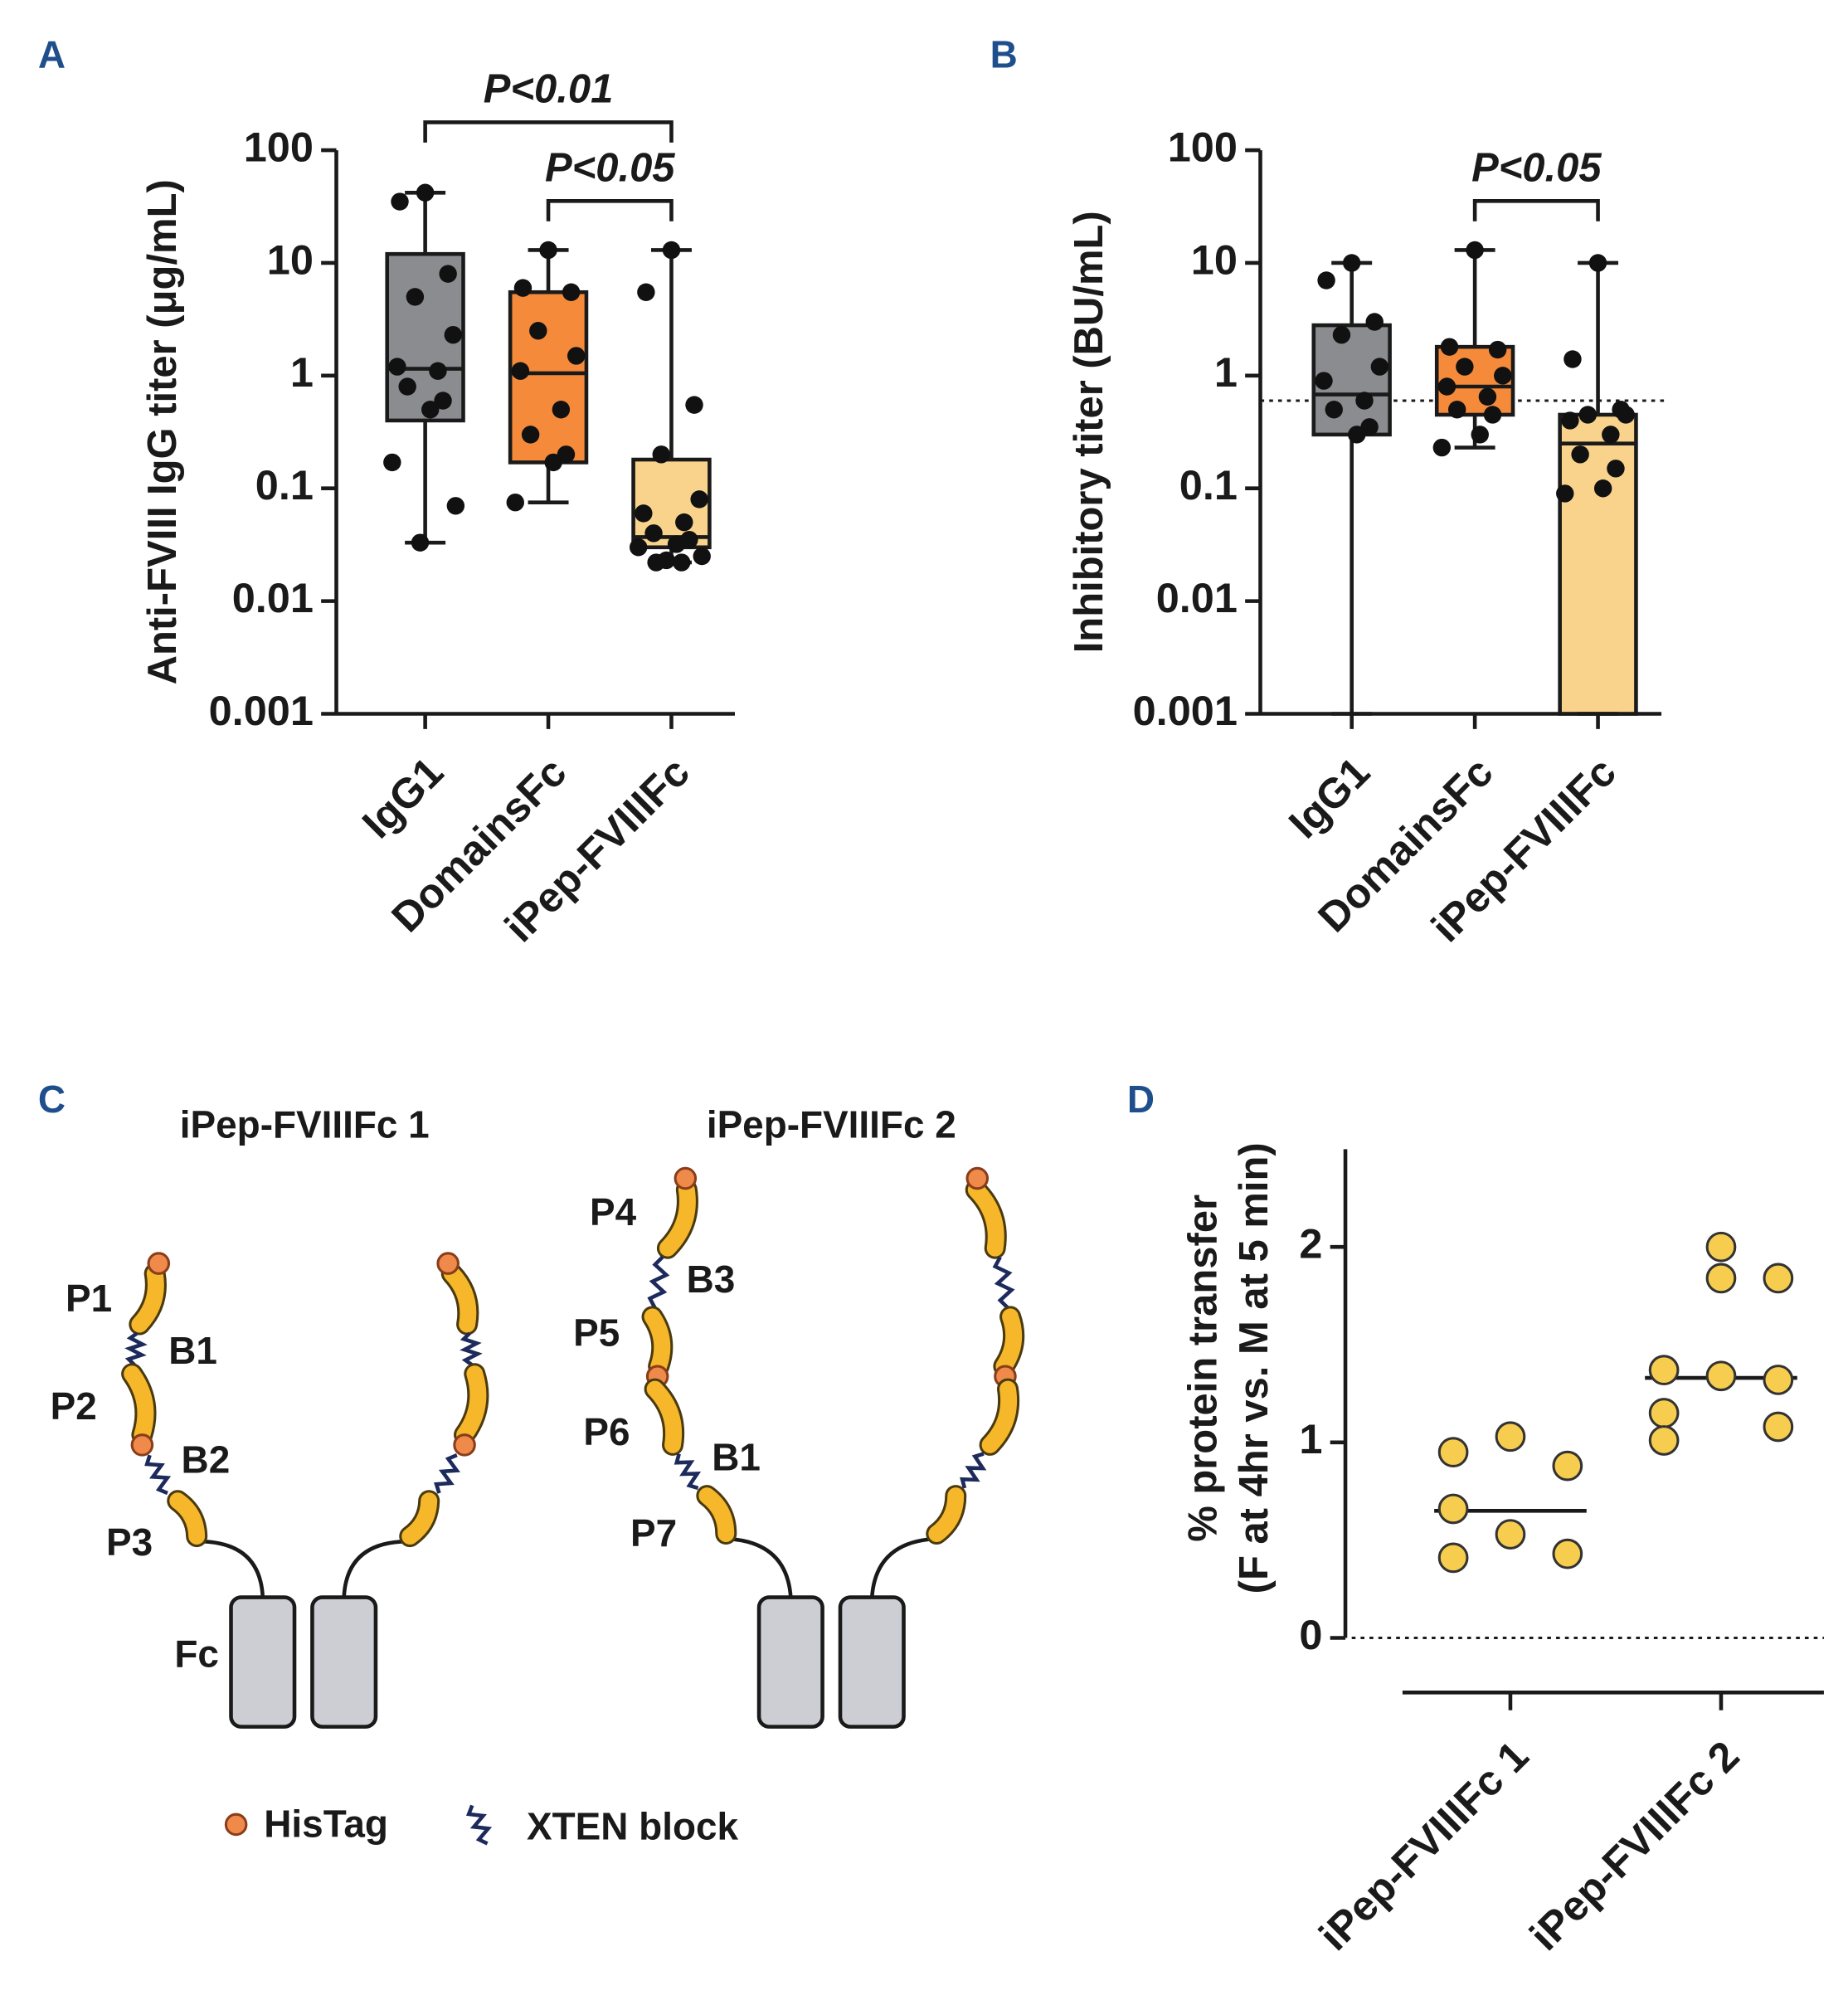 This screenshot has height=1995, width=1848. I want to click on y-tick-label: 2, so click(1310, 1244).